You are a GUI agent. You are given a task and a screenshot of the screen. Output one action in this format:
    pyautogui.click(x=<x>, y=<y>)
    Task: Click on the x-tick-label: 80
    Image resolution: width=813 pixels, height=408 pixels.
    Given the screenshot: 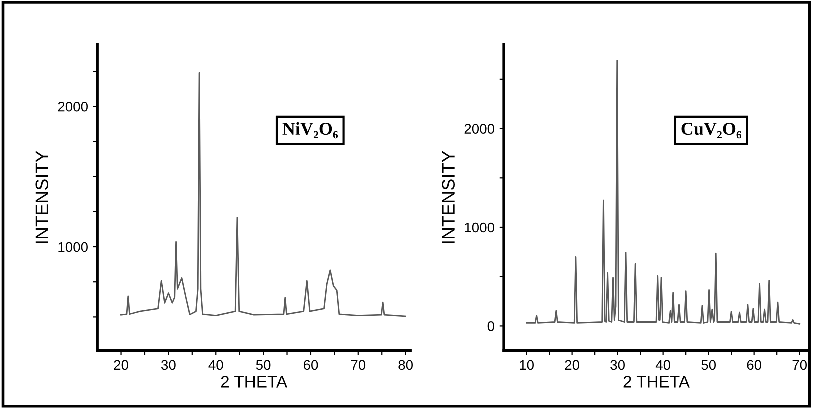 What is the action you would take?
    pyautogui.click(x=406, y=365)
    